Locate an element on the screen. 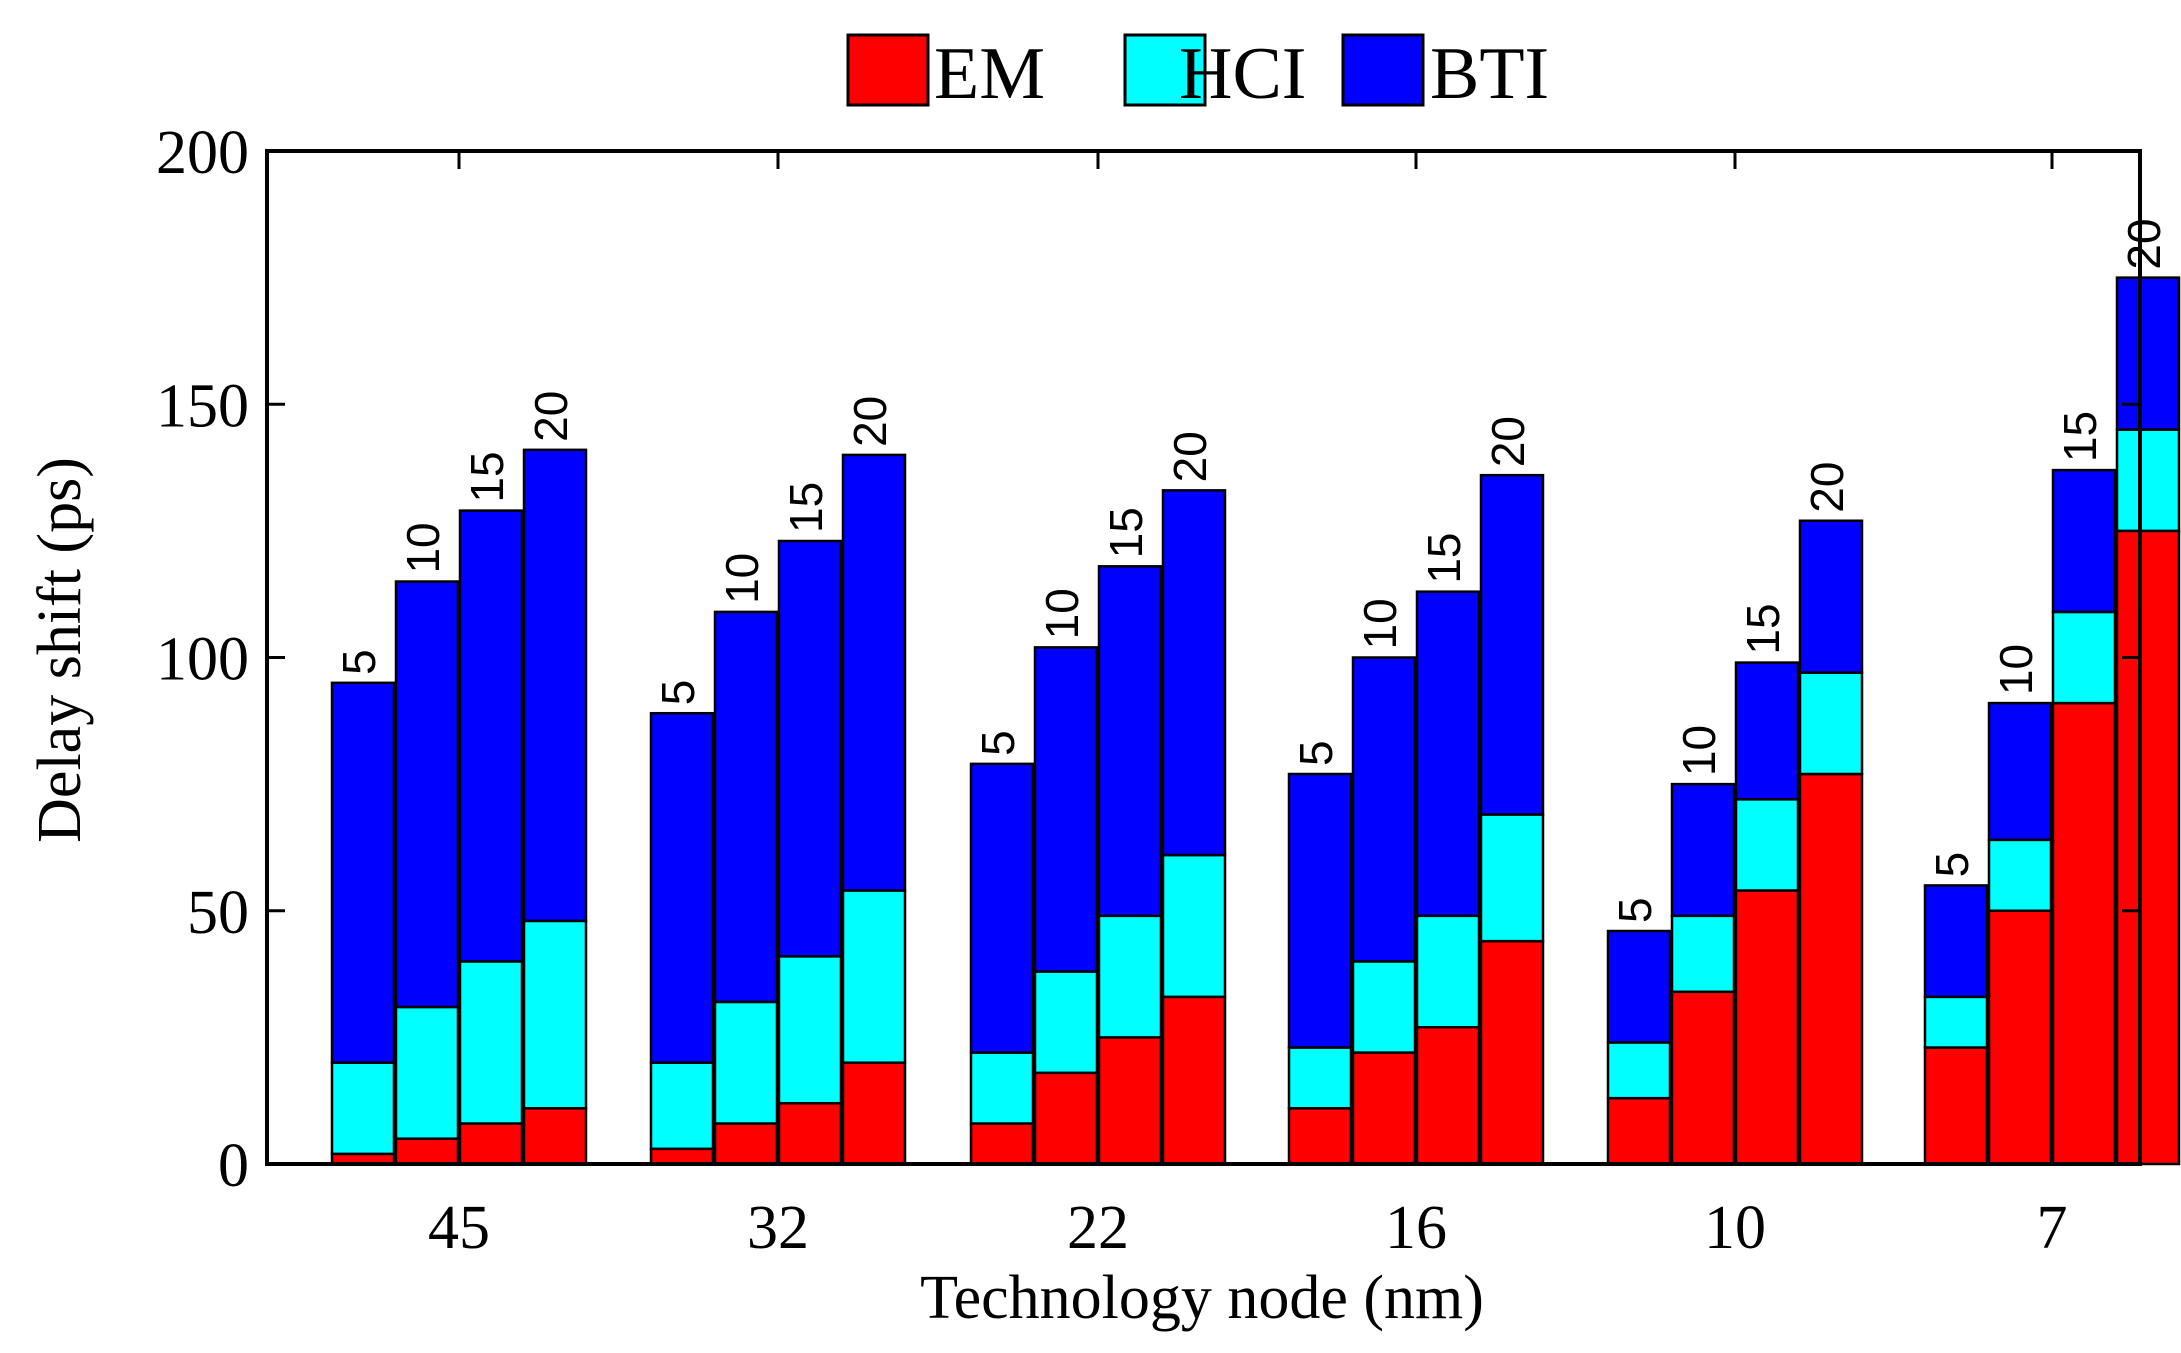 This screenshot has height=1353, width=2181. x-tick-label-10: 10 is located at coordinates (1735, 1228).